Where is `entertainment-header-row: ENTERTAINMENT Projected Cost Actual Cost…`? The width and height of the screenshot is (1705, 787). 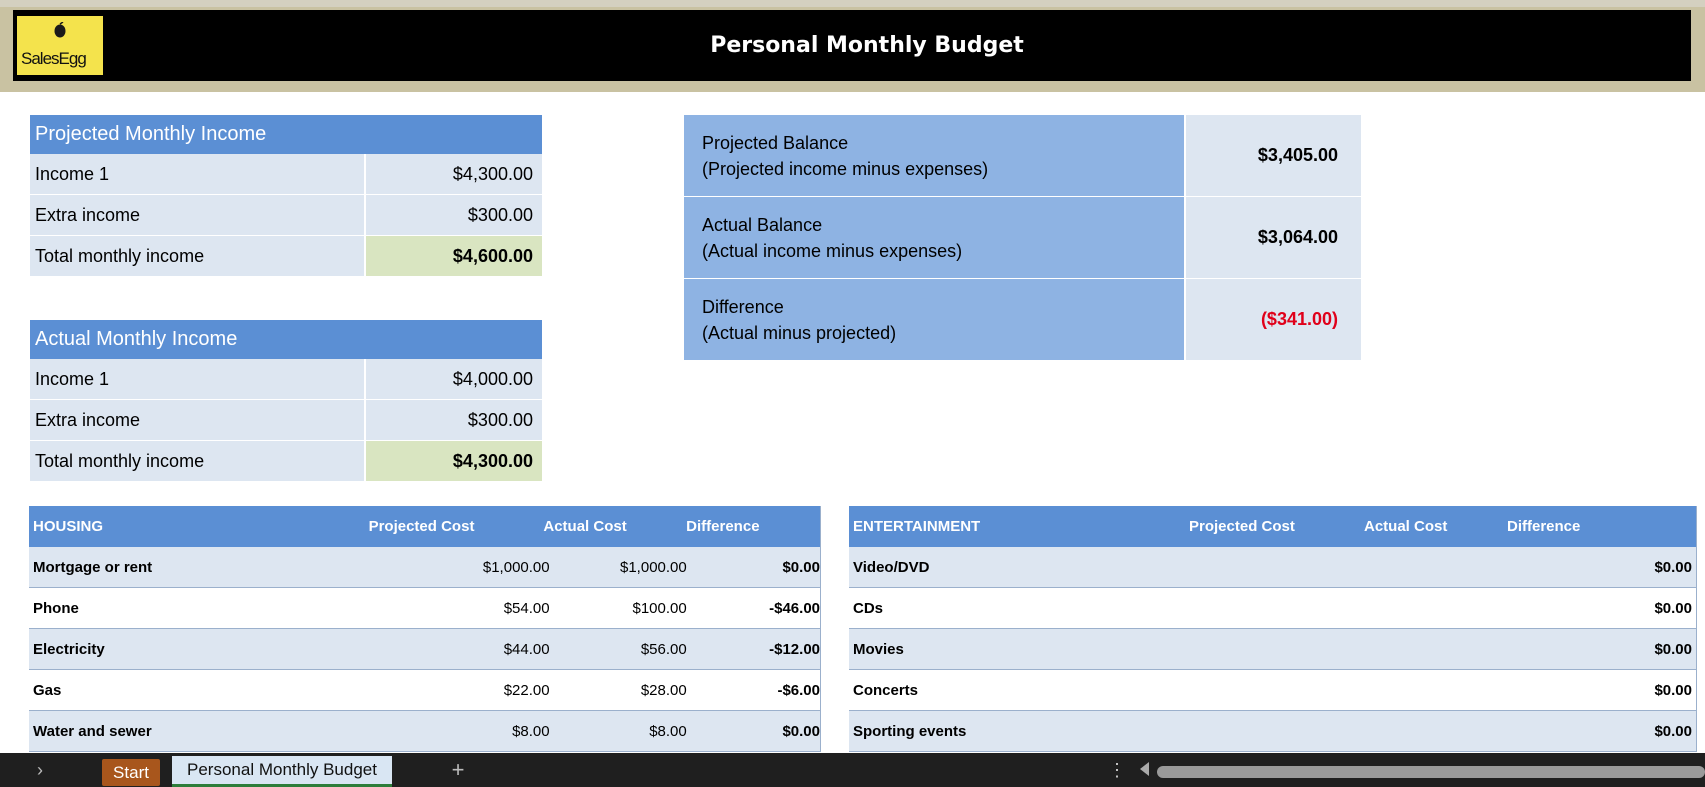
entertainment-header-row: ENTERTAINMENT Projected Cost Actual Cost… is located at coordinates (1272, 526).